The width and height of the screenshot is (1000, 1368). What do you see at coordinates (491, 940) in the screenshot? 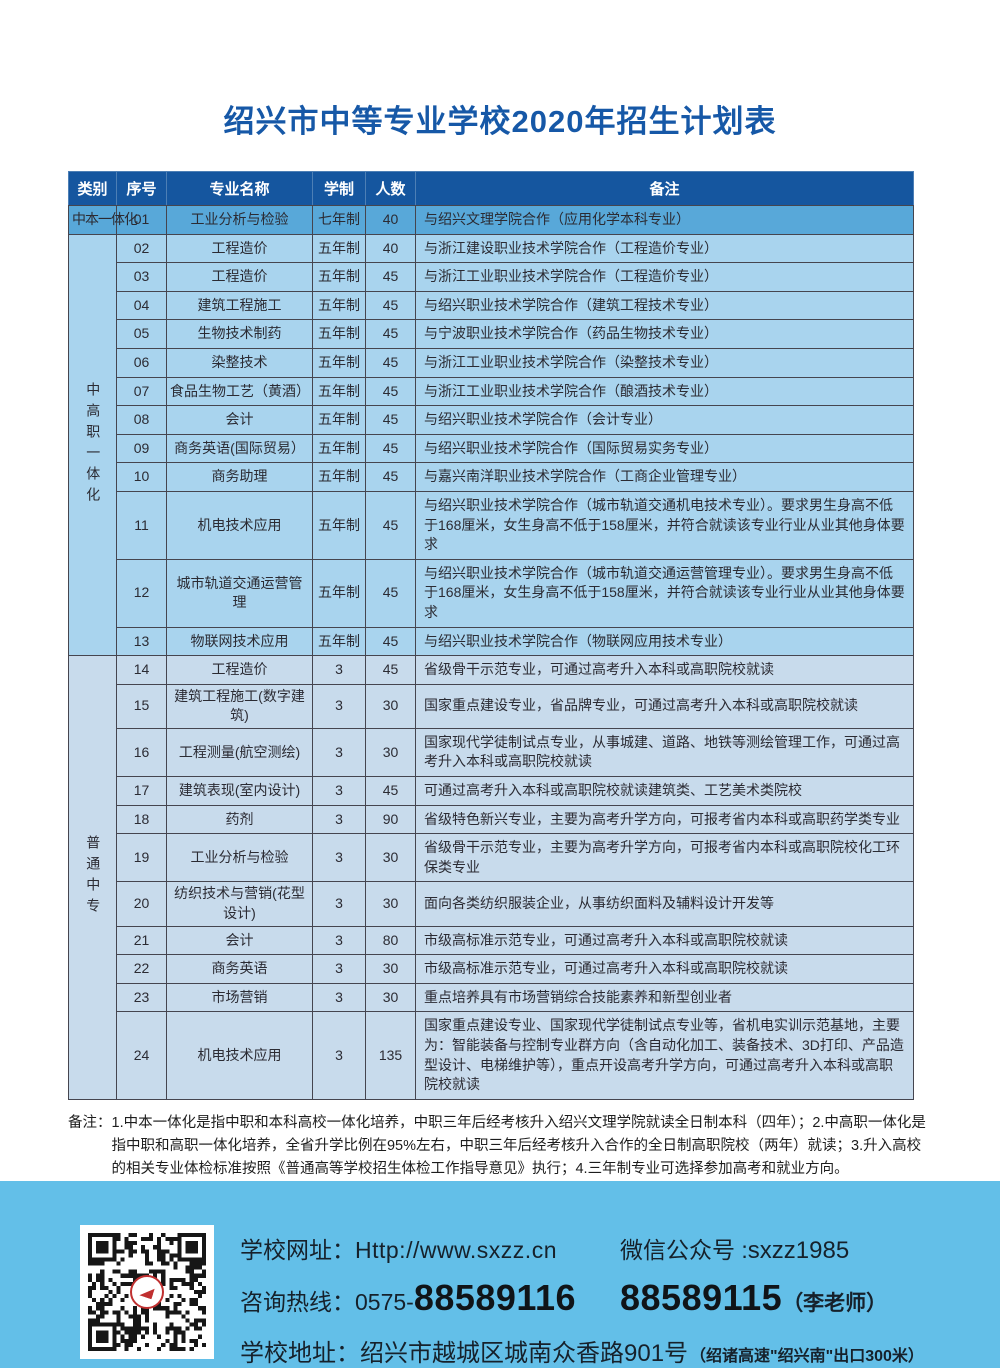
I see `table-row: 21 会计 3 80 市级高标准示范专业，可通过高考升入本科或高职院校就读` at bounding box center [491, 940].